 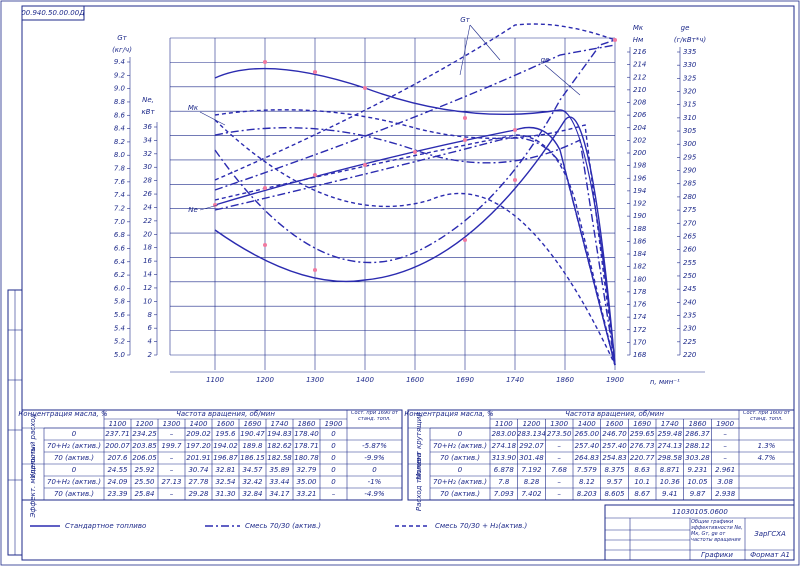 I want to click on tick-label: 174, so click(x=639, y=317).